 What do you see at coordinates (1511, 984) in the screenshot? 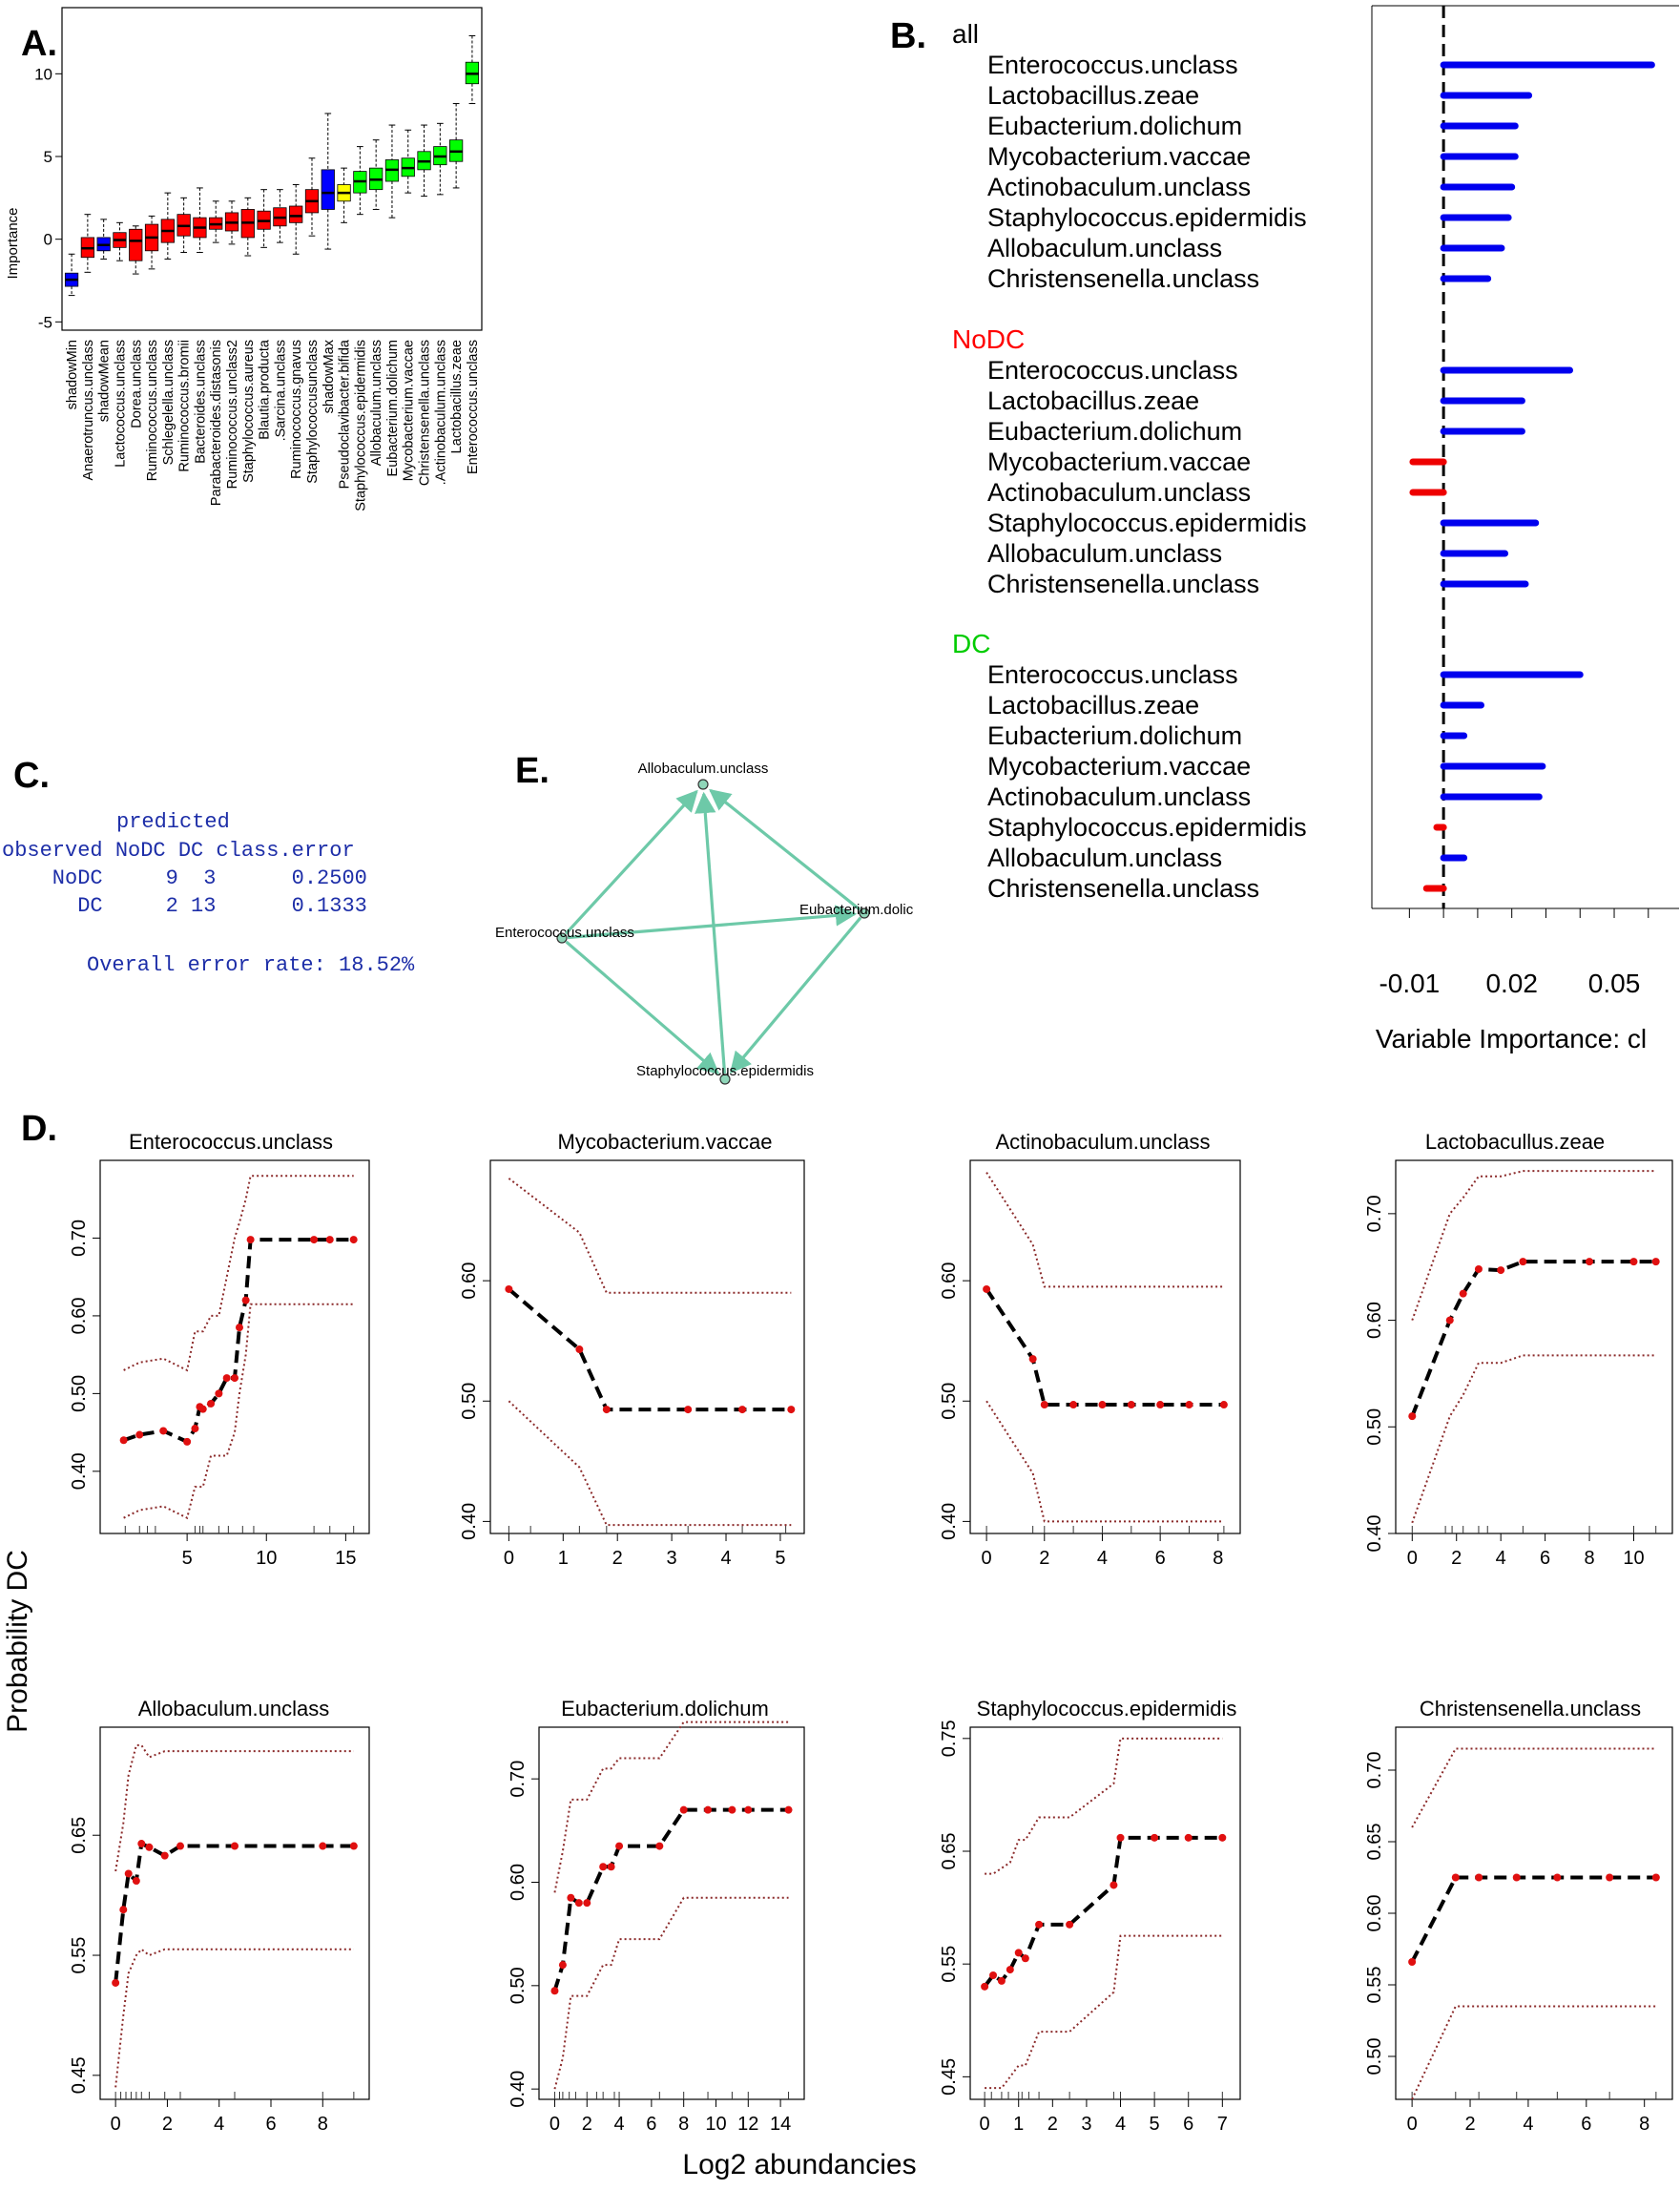
I see `x-tick-label: 0.02` at bounding box center [1511, 984].